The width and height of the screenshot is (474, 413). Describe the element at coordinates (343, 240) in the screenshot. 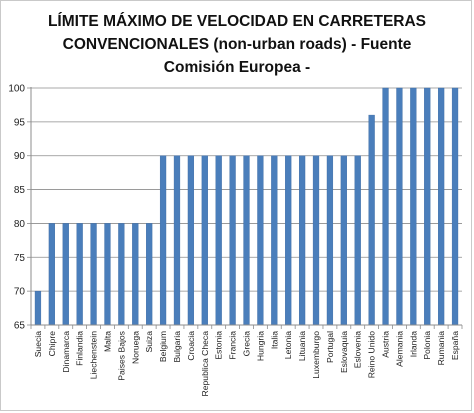

I see `bar-eslovaquia` at that location.